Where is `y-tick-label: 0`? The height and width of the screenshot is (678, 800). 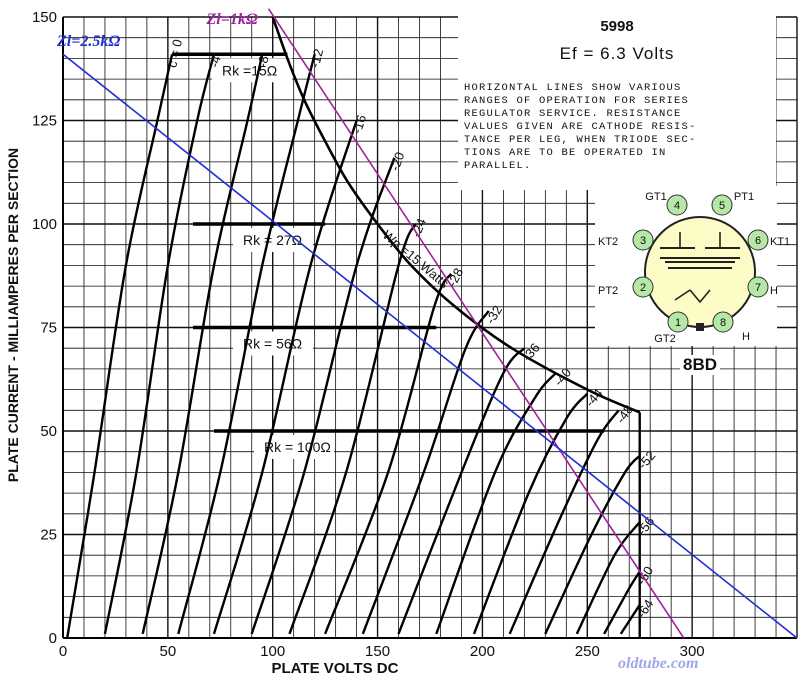 y-tick-label: 0 is located at coordinates (53, 638).